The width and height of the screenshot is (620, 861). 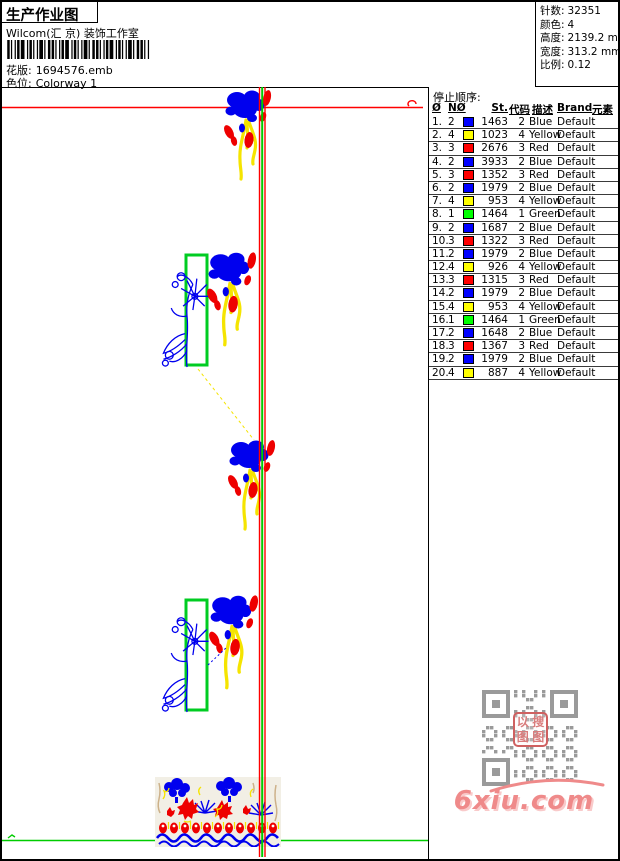 I want to click on bottom-guide-start-tick, so click(x=11, y=836).